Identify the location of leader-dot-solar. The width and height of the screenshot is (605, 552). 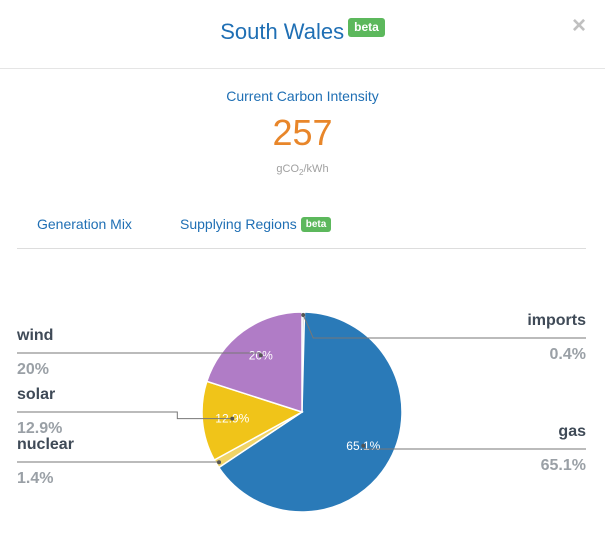
(232, 418).